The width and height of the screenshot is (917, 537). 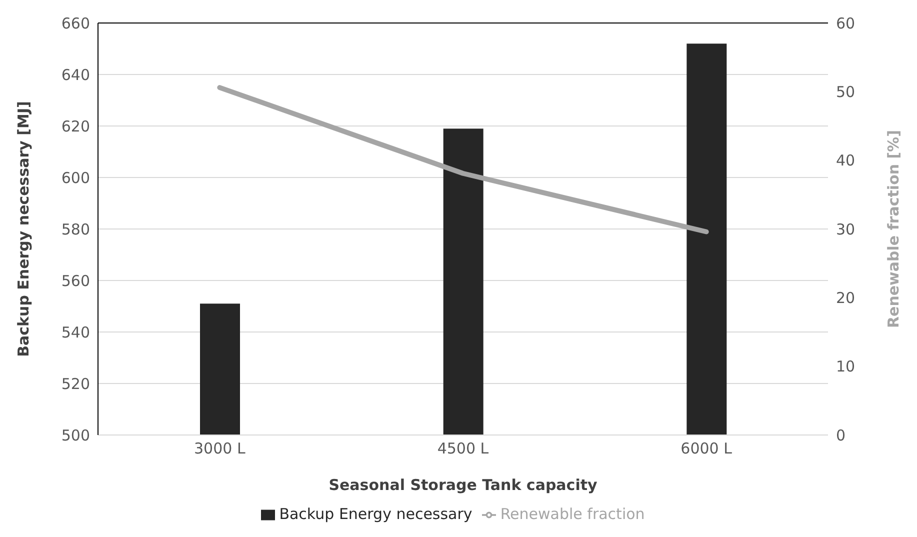 What do you see at coordinates (841, 435) in the screenshot?
I see `y2-tick-label: 0` at bounding box center [841, 435].